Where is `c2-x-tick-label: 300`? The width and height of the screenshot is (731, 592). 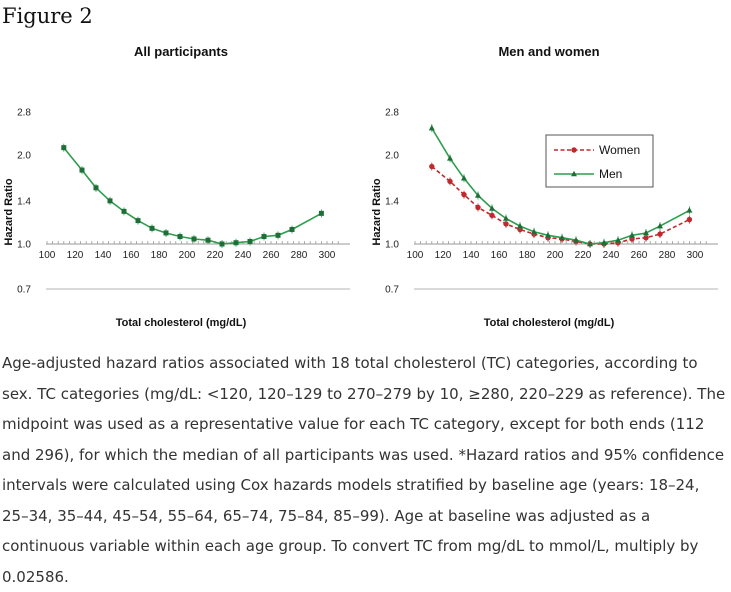 c2-x-tick-label: 300 is located at coordinates (695, 255).